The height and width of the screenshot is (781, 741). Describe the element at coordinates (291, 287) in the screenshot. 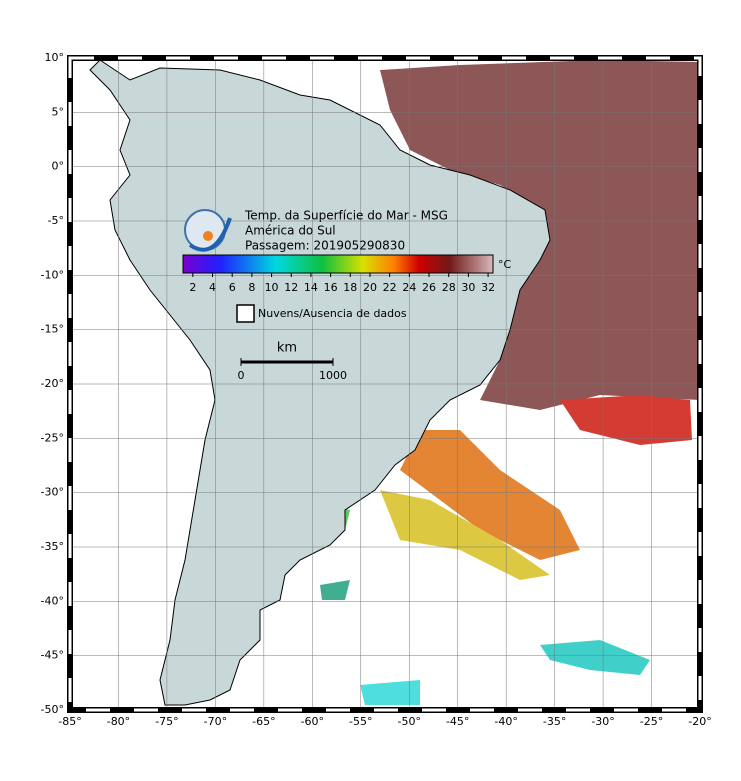

I see `colorbar-tick-label: 12` at that location.